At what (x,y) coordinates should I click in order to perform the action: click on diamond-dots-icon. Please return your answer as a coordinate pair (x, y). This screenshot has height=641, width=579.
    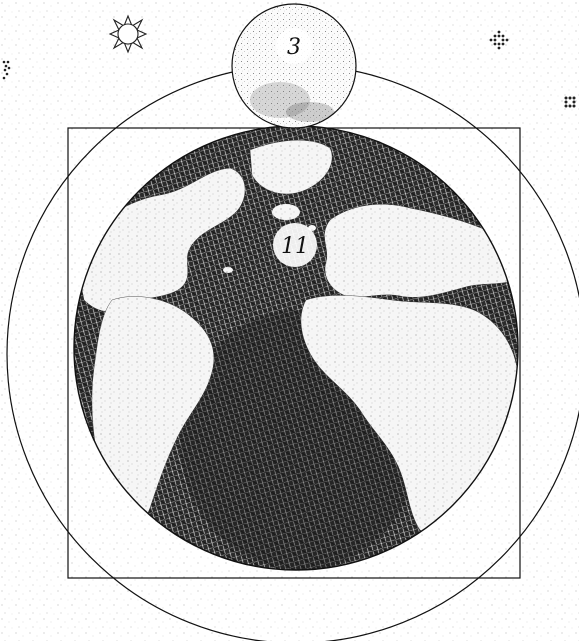
    Looking at the image, I should click on (499, 40).